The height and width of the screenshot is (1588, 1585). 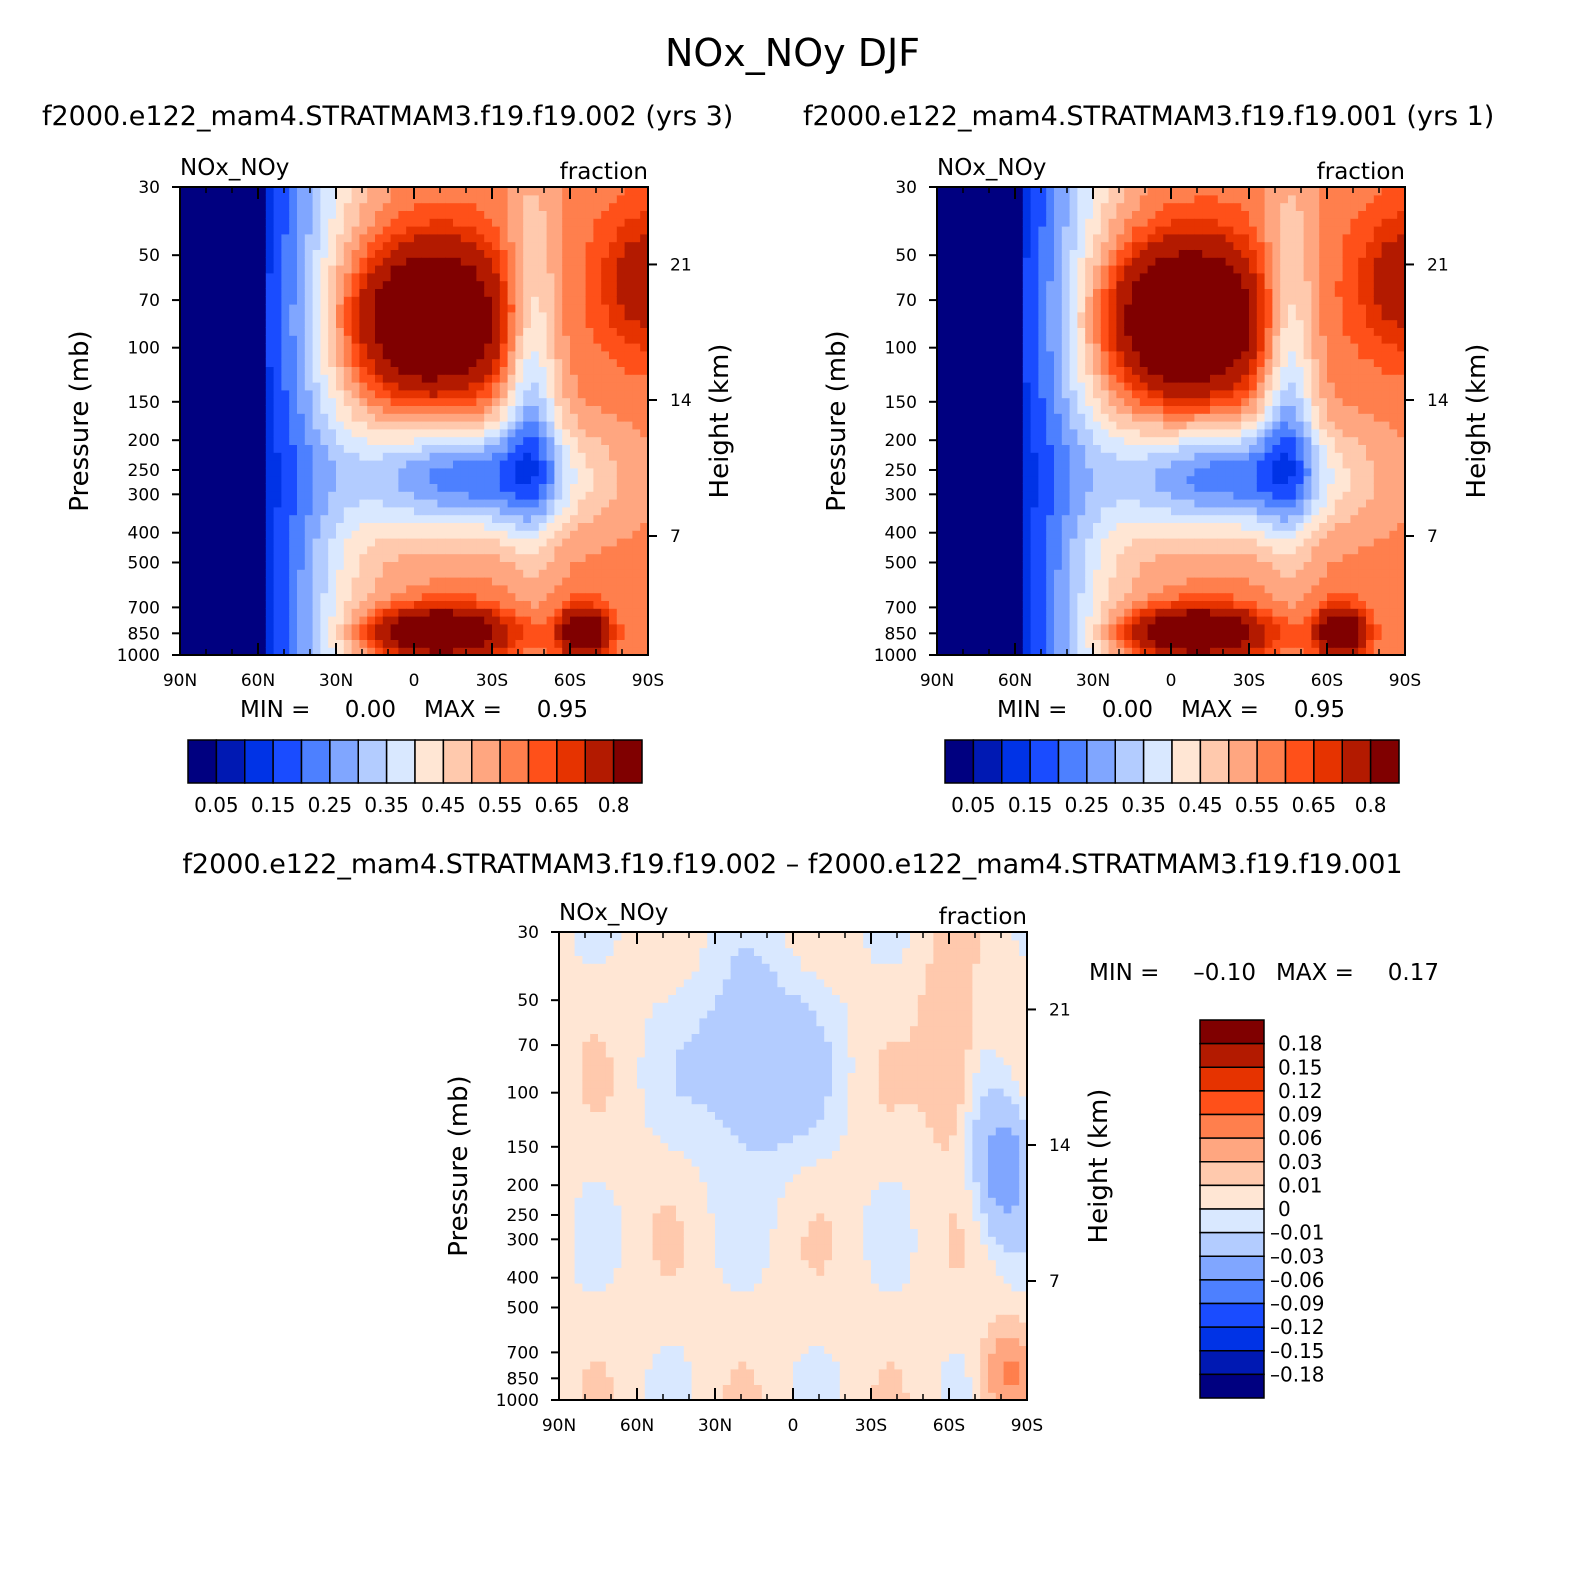 What do you see at coordinates (259, 761) in the screenshot?
I see `colorbar-swatch` at bounding box center [259, 761].